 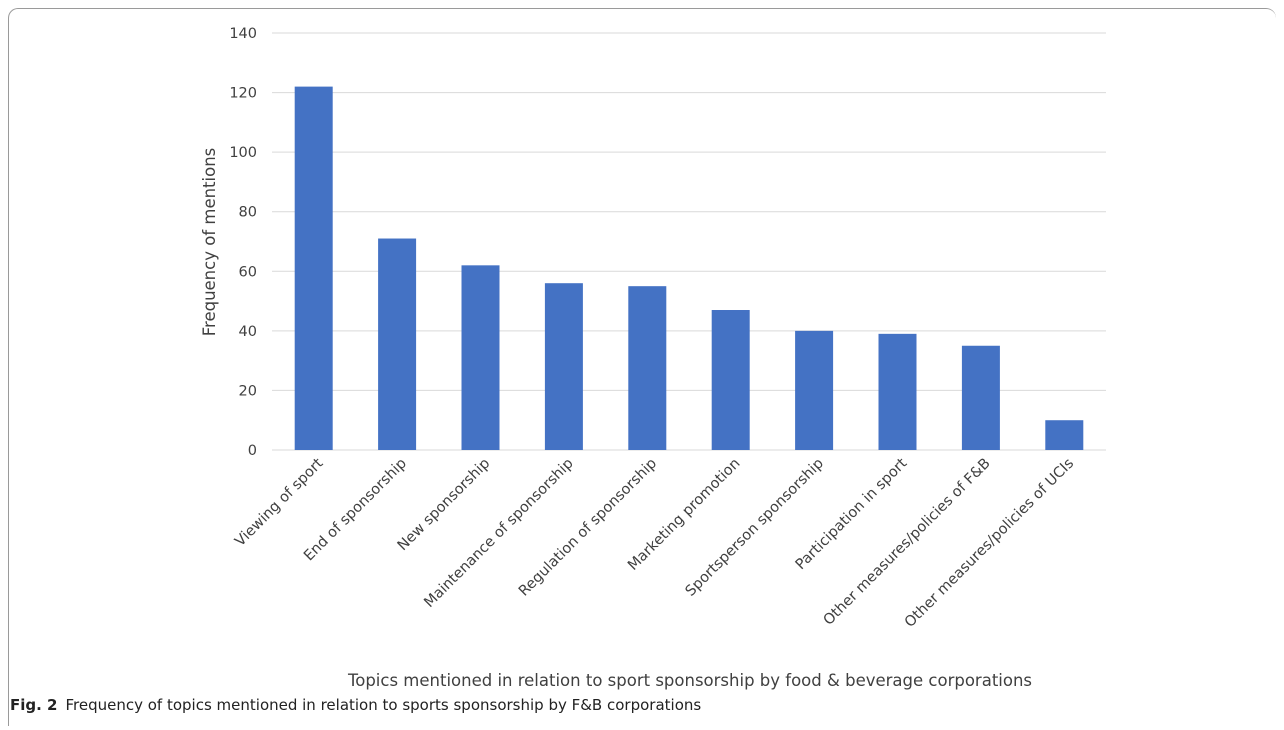 I want to click on y-tick-label: 120, so click(x=243, y=94).